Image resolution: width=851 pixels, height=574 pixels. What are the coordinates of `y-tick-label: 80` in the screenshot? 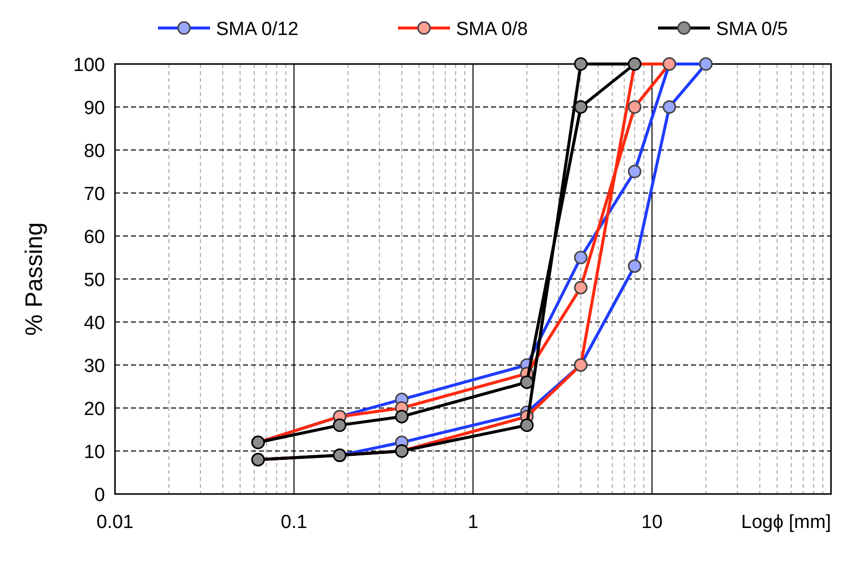 It's located at (94, 151).